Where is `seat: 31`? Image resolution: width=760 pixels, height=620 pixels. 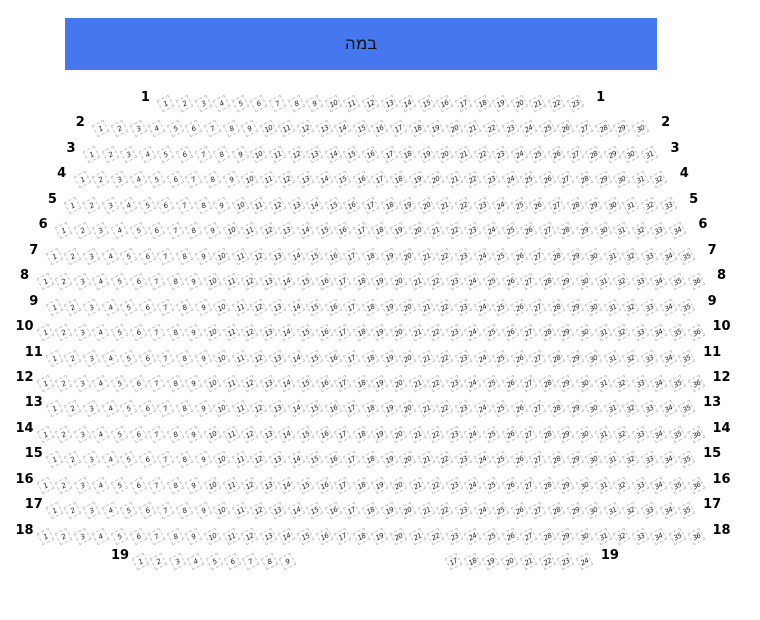
seat: 31 is located at coordinates (631, 205).